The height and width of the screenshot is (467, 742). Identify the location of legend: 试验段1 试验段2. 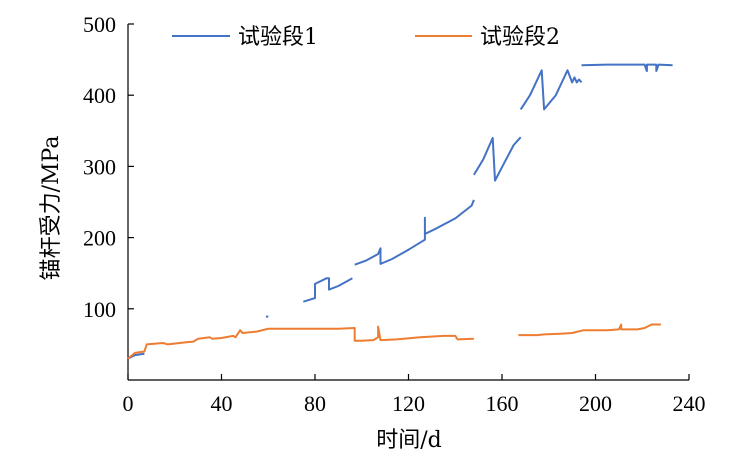
(366, 37).